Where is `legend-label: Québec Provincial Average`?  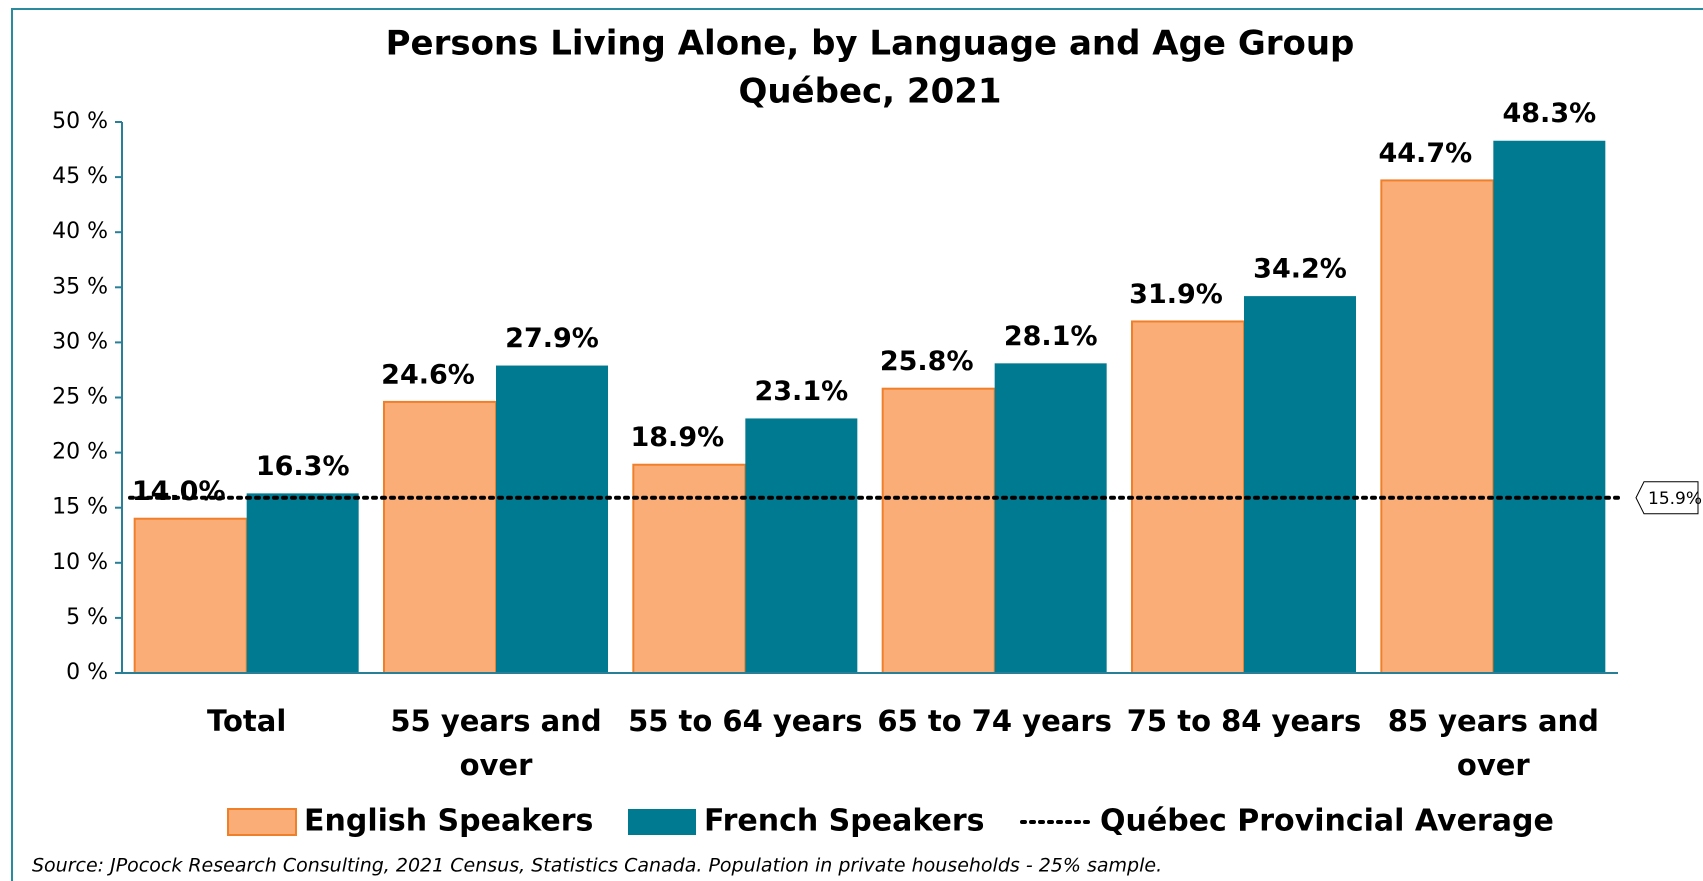
legend-label: Québec Provincial Average is located at coordinates (1327, 821).